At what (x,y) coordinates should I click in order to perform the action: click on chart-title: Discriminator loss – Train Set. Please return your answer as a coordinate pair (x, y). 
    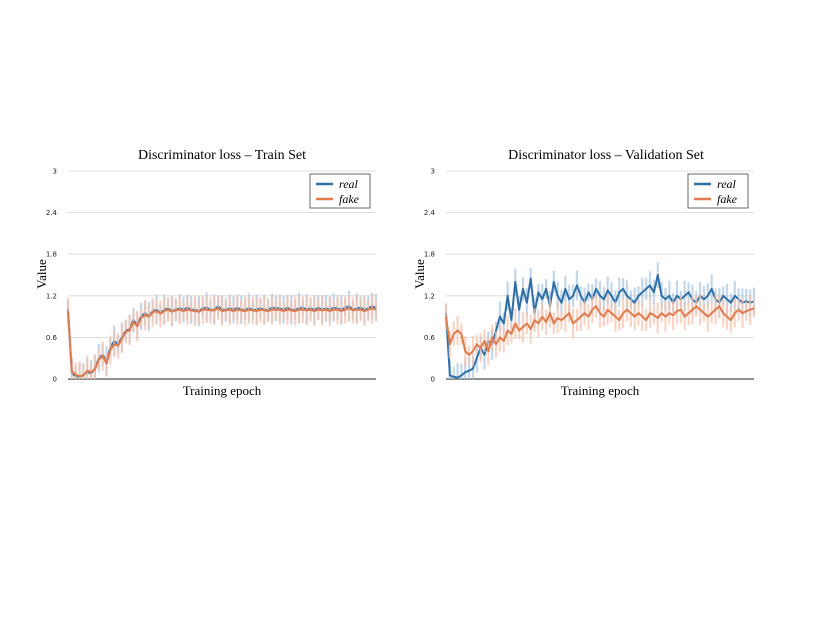
    Looking at the image, I should click on (222, 155).